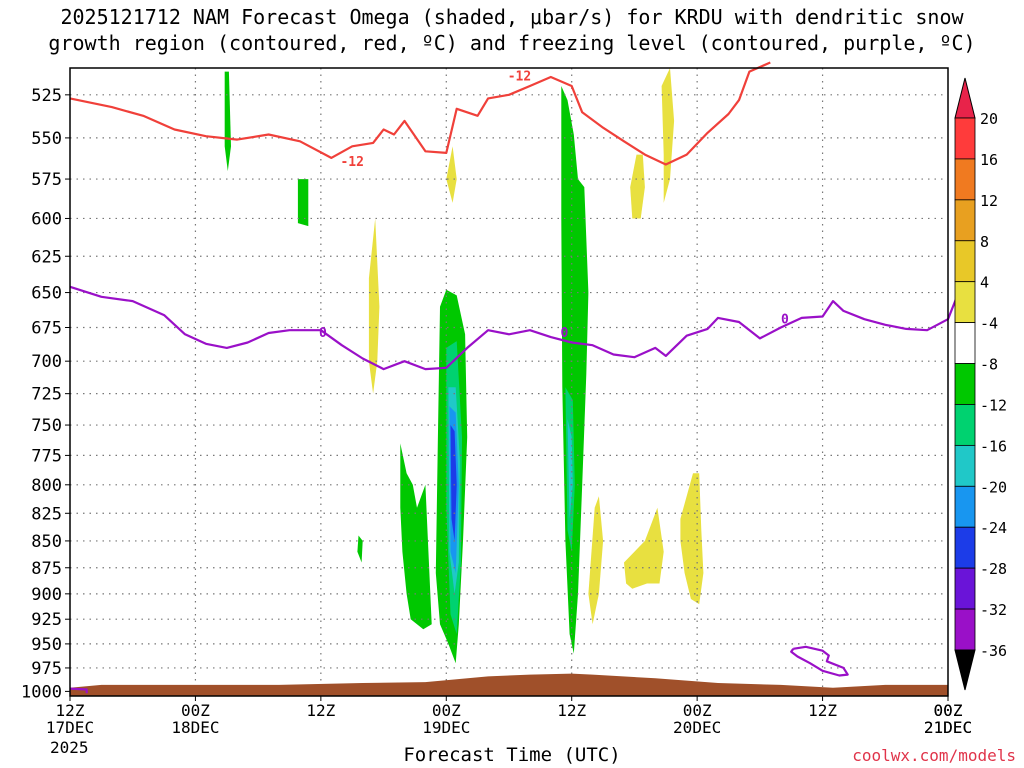 The height and width of the screenshot is (768, 1024). Describe the element at coordinates (70, 727) in the screenshot. I see `x-tick-date: 17DEC` at that location.